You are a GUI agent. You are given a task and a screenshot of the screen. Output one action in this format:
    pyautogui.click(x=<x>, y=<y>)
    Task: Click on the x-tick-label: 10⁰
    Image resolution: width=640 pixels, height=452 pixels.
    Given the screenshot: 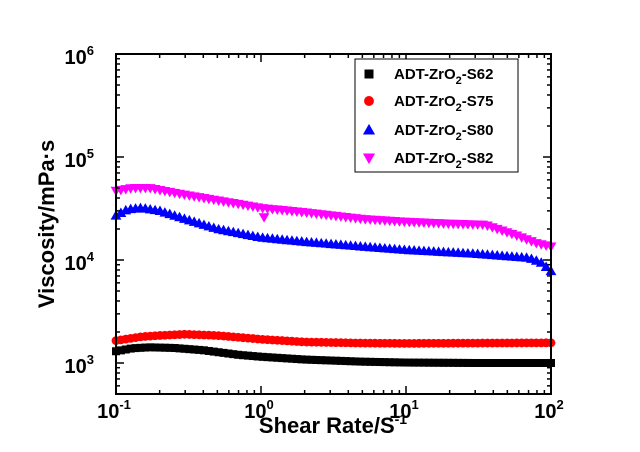 What is the action you would take?
    pyautogui.click(x=258, y=410)
    